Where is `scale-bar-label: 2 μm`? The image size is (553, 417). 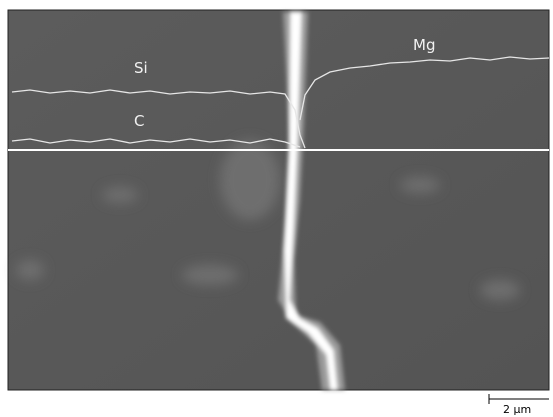
scale-bar-label: 2 μm is located at coordinates (517, 409).